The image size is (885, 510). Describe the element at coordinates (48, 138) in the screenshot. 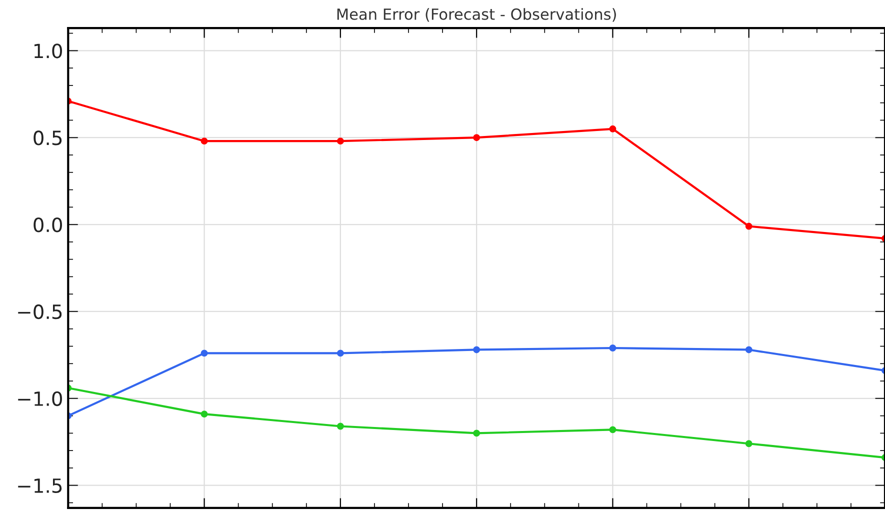

I see `y-tick-label: 0.5` at that location.